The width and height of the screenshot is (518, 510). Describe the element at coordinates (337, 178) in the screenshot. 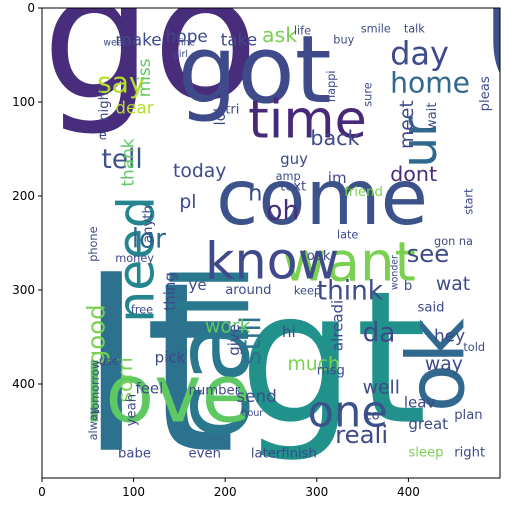

I see `word-68: im` at that location.